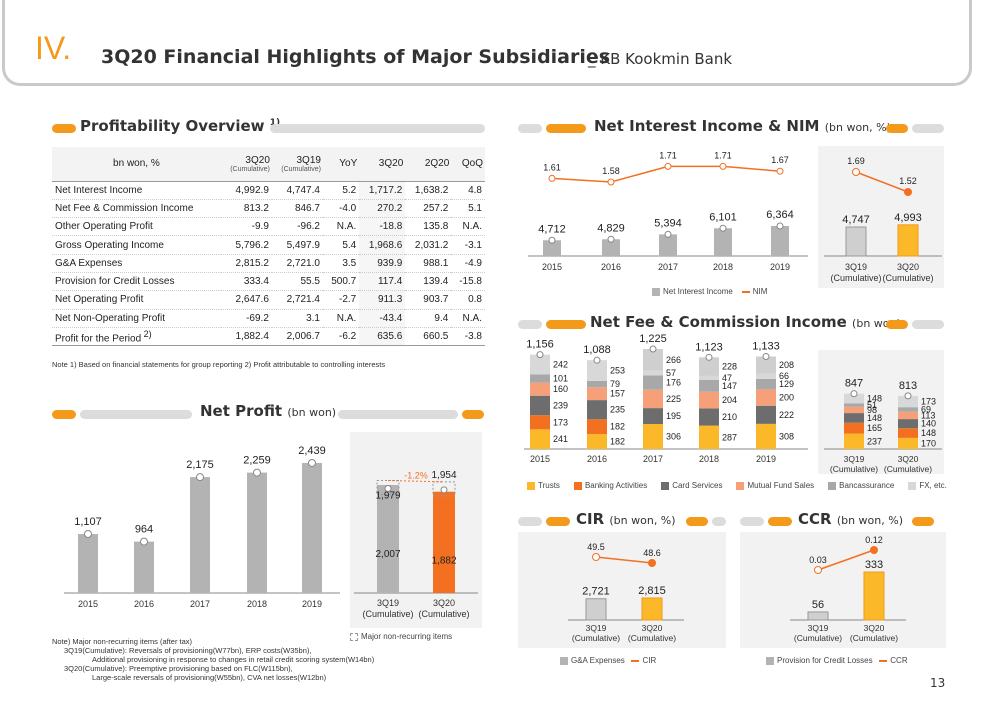 Image resolution: width=1000 pixels, height=707 pixels. I want to click on table-cell: 1,968.6, so click(382, 245).